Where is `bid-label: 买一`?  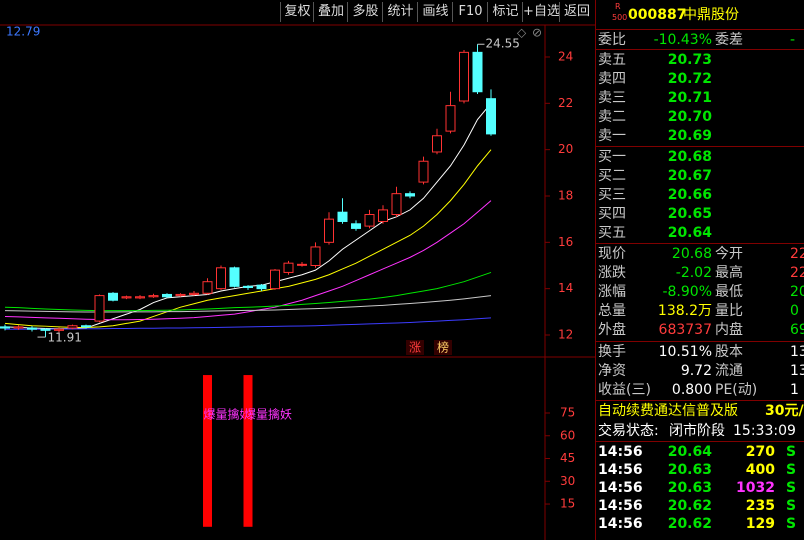 bid-label: 买一 is located at coordinates (612, 157).